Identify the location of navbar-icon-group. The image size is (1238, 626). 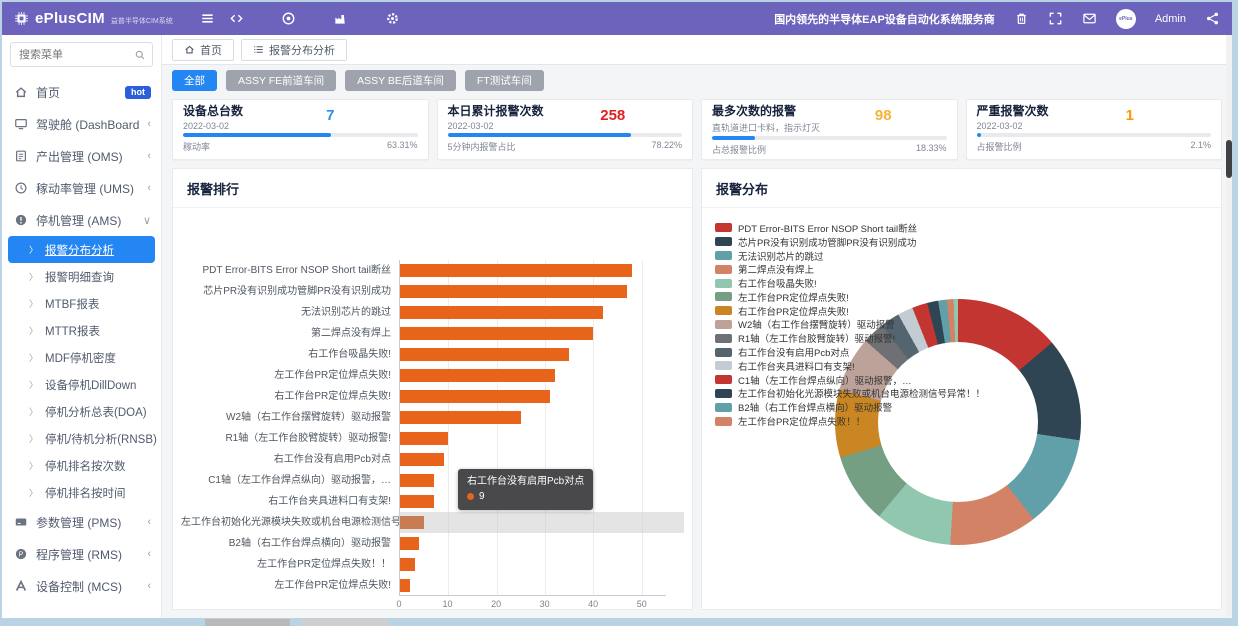
(314, 18).